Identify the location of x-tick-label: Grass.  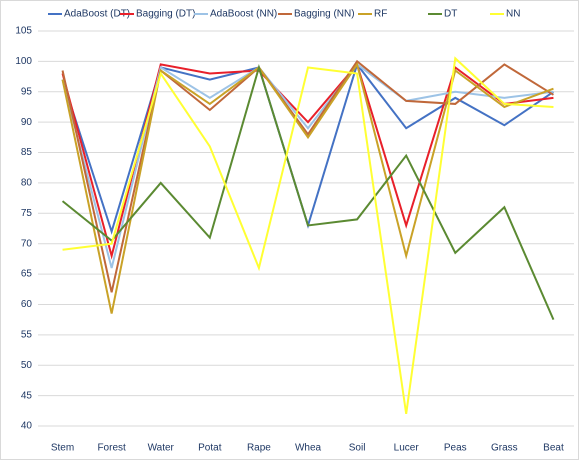
(504, 448).